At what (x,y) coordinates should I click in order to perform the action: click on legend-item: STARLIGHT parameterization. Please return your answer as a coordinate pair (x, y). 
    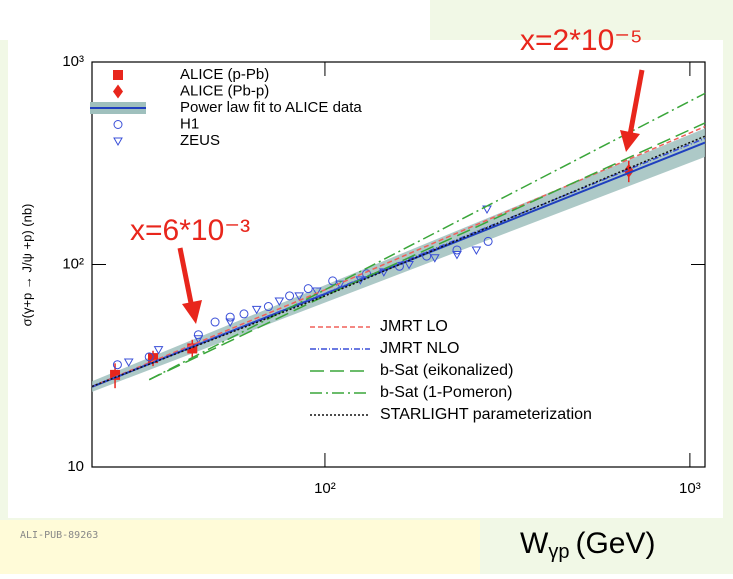
    Looking at the image, I should click on (451, 414).